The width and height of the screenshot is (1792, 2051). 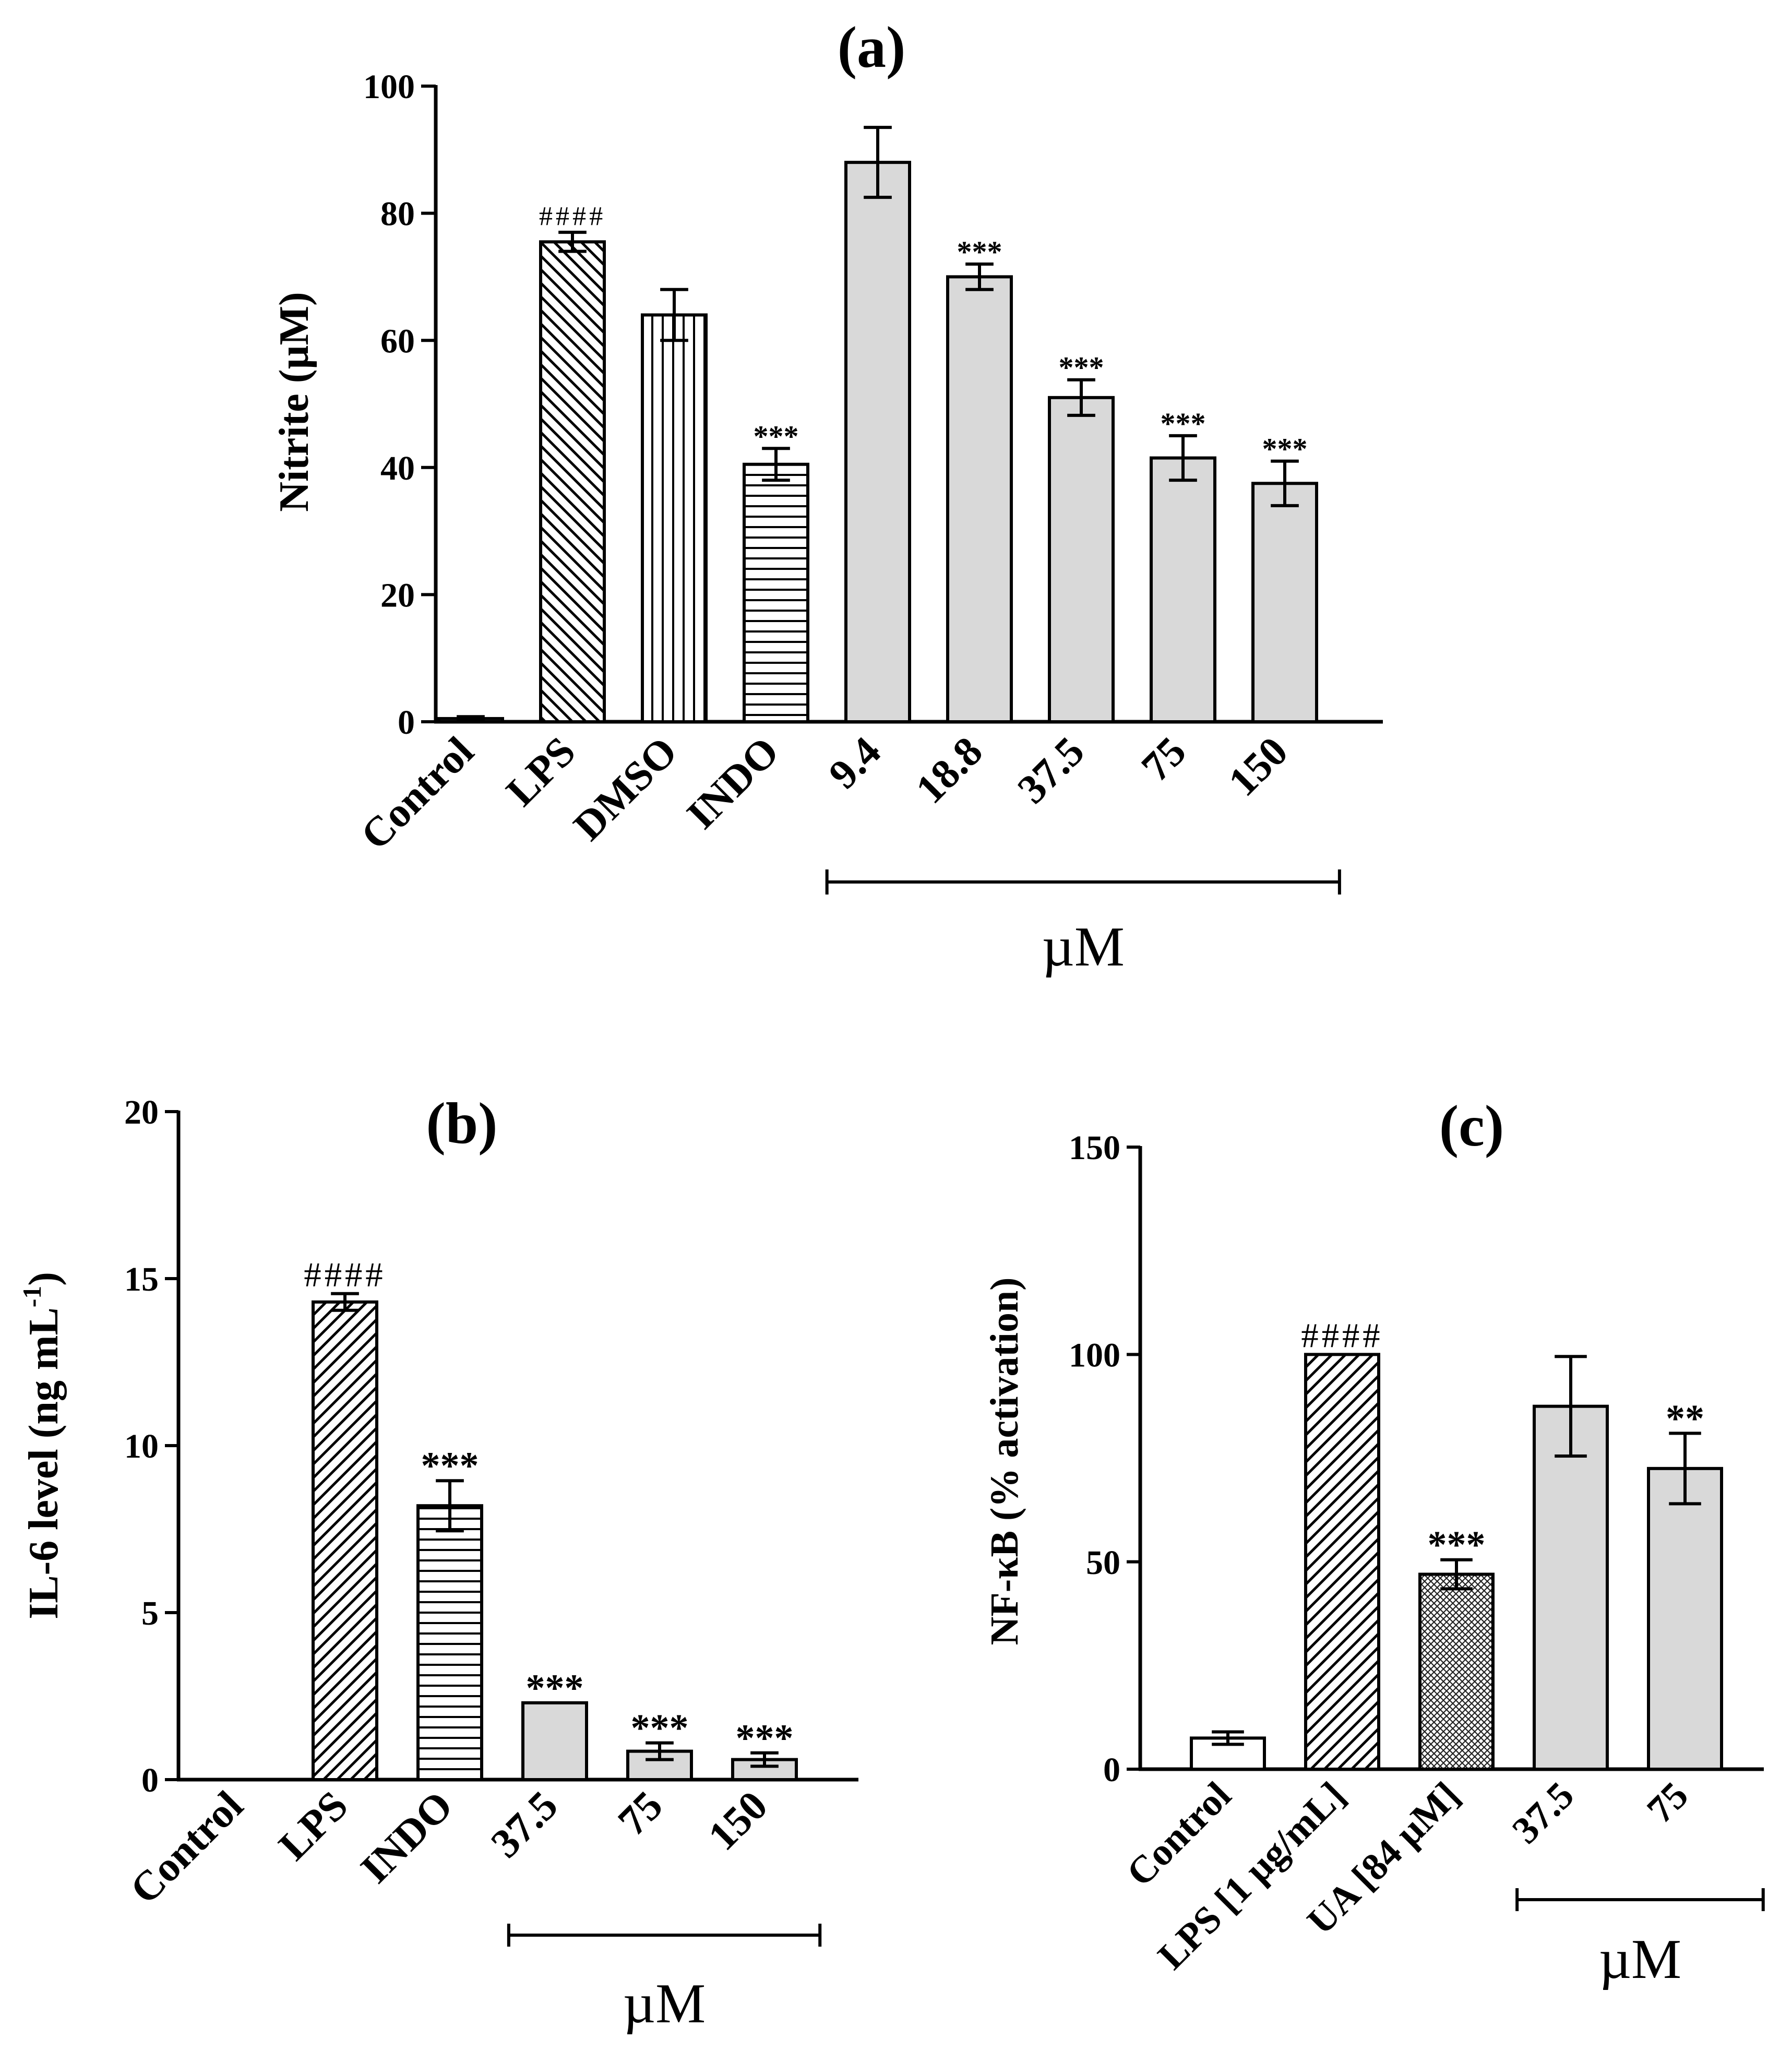 I want to click on chart-title: (a), so click(x=872, y=47).